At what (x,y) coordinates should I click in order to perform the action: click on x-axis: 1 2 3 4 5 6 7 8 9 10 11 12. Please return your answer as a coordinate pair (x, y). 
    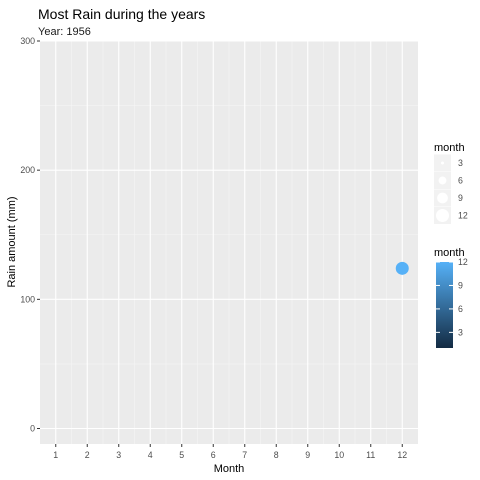
    Looking at the image, I should click on (230, 452).